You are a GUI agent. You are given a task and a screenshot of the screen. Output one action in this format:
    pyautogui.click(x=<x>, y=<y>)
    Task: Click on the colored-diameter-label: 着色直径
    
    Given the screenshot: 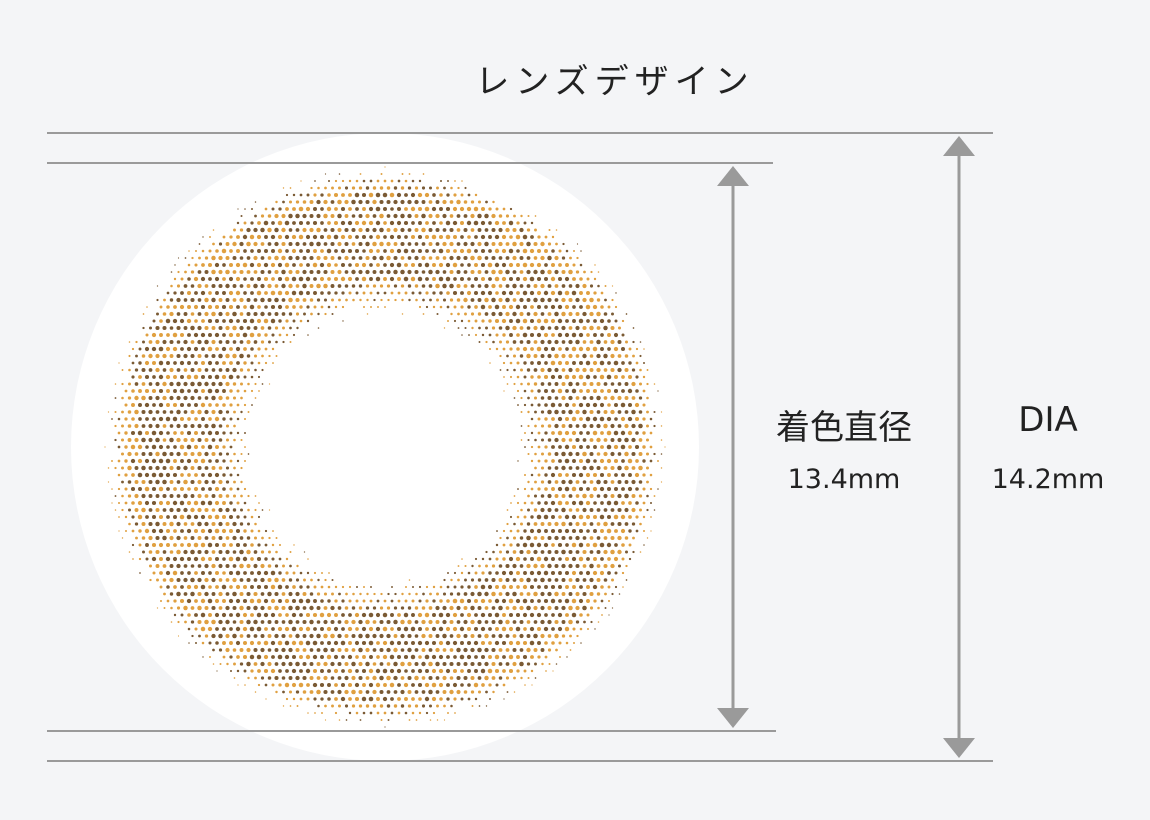 What is the action you would take?
    pyautogui.click(x=844, y=428)
    